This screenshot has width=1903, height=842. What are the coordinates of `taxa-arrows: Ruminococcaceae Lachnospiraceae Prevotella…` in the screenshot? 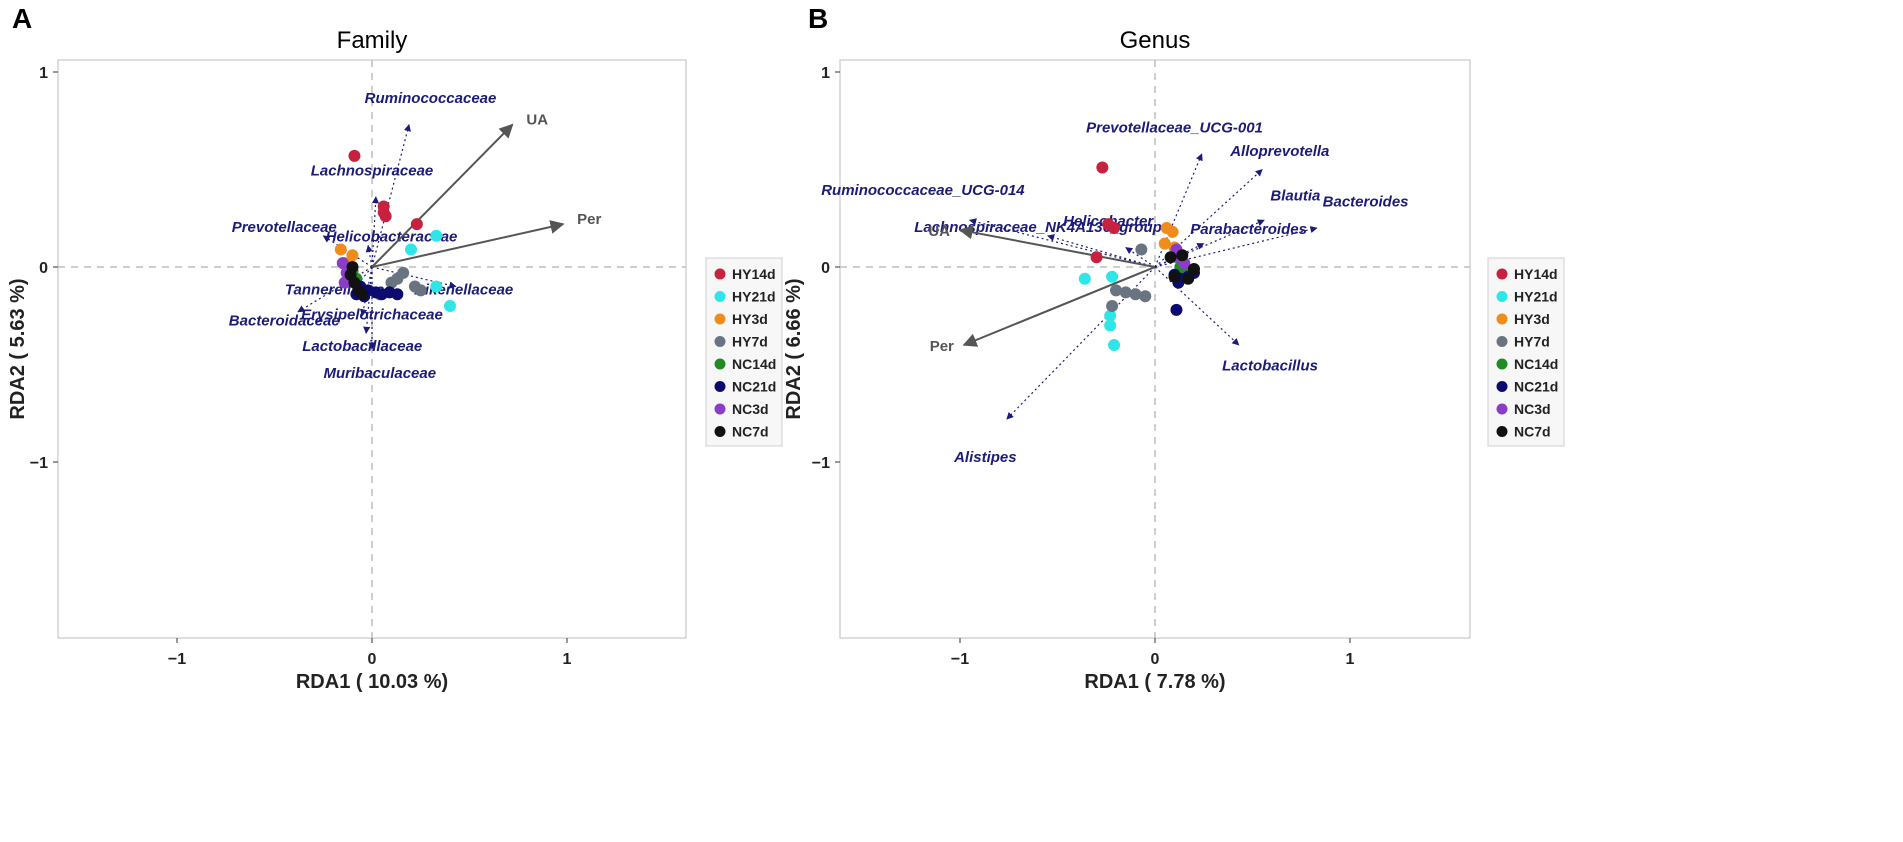 It's located at (371, 236).